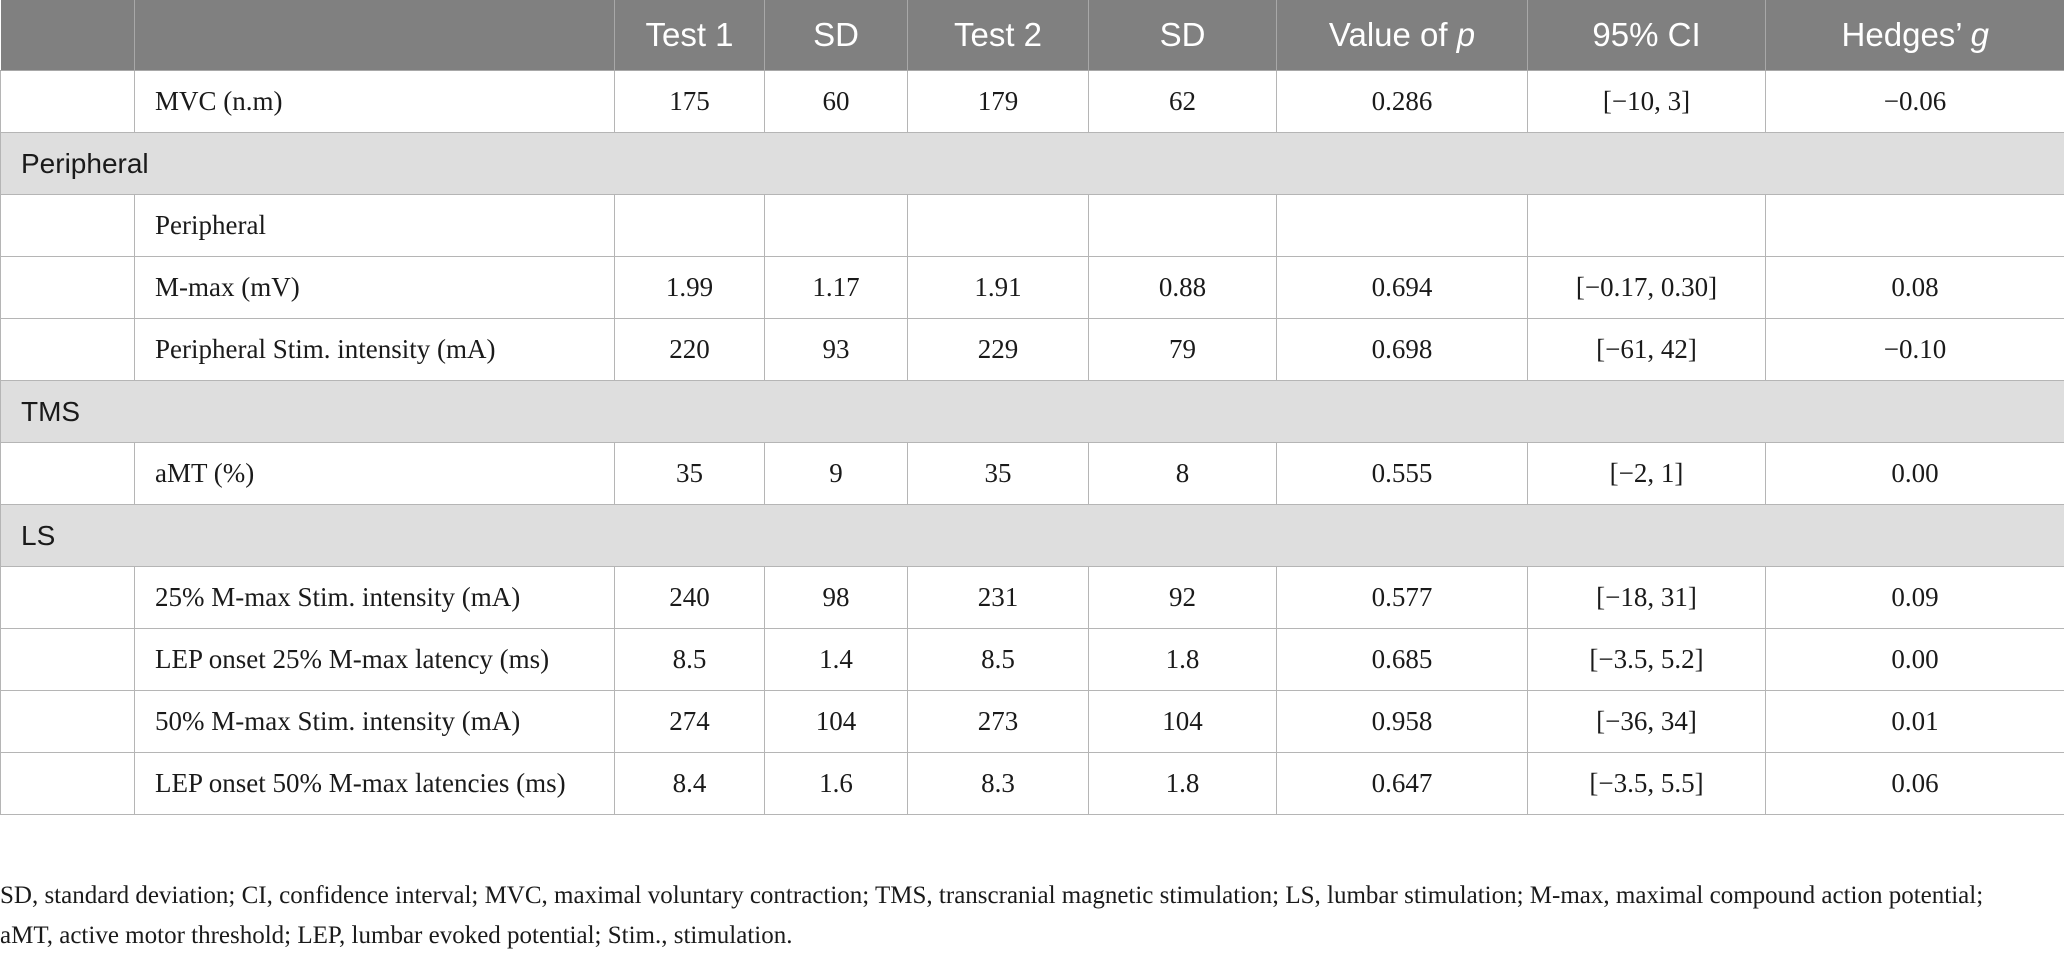 Image resolution: width=2064 pixels, height=956 pixels. I want to click on cell-p-value: 0.555, so click(1402, 473).